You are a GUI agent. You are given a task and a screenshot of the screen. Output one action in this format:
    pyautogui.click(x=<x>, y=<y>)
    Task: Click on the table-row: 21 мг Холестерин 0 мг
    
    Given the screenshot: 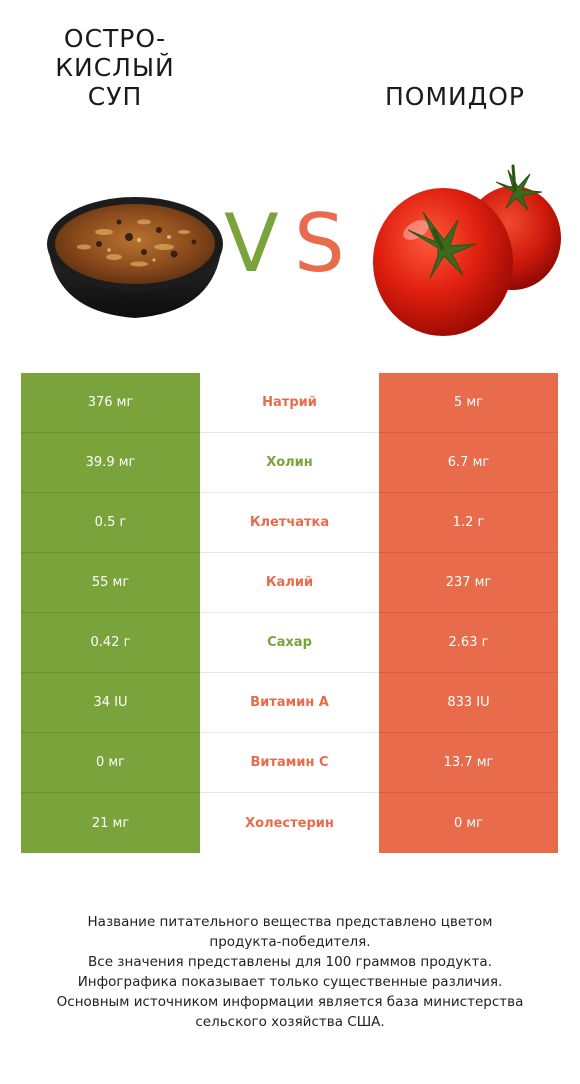 What is the action you would take?
    pyautogui.click(x=289, y=823)
    